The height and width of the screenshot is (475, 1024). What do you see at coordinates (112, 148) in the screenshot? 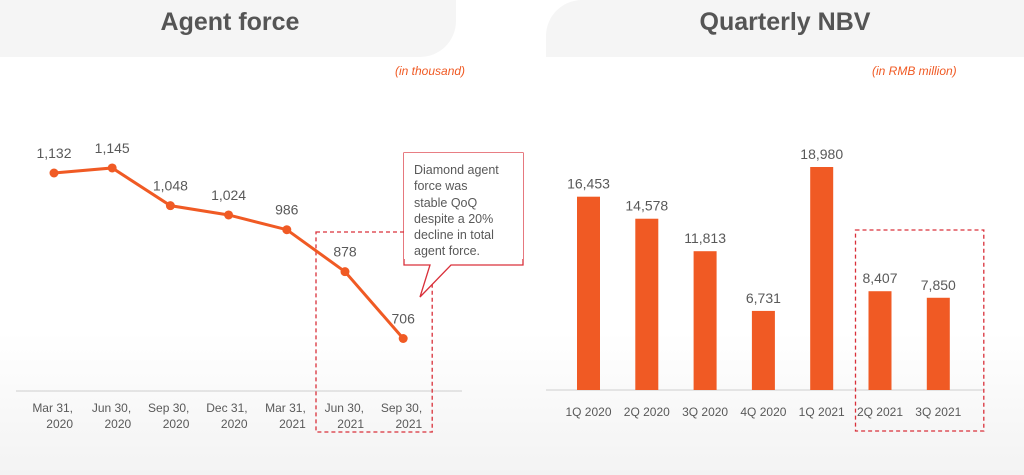
I see `agent-force-value-label: 1,145` at bounding box center [112, 148].